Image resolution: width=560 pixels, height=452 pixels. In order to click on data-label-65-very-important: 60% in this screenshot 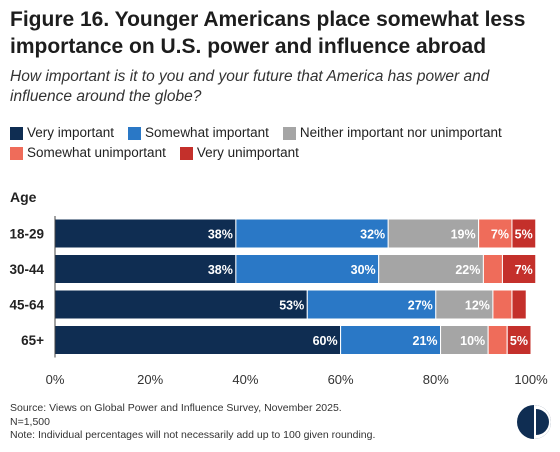, I will do `click(325, 341)`.